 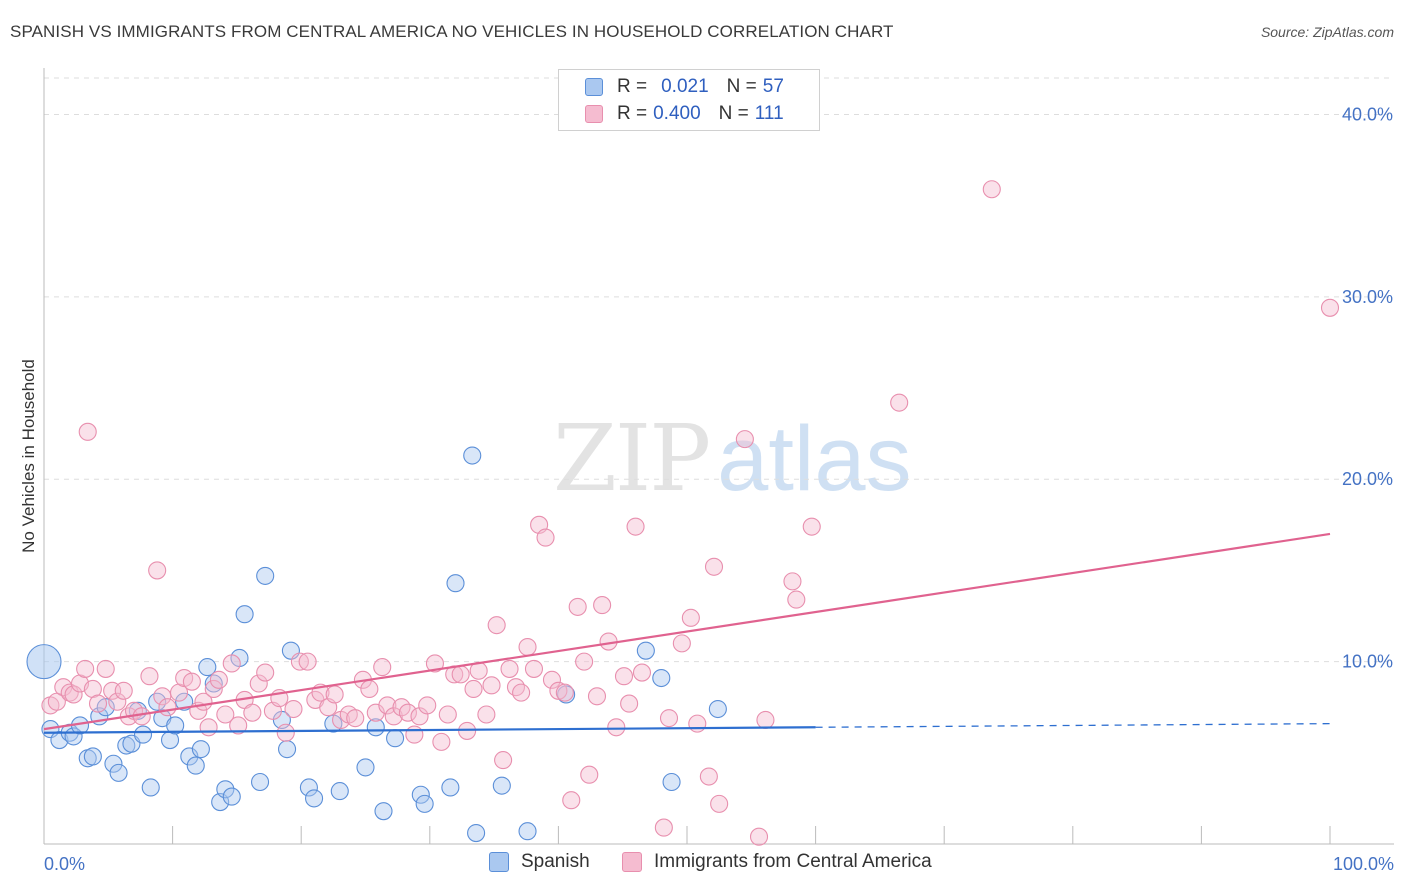 I want to click on legend-n-value: 111, so click(x=769, y=113).